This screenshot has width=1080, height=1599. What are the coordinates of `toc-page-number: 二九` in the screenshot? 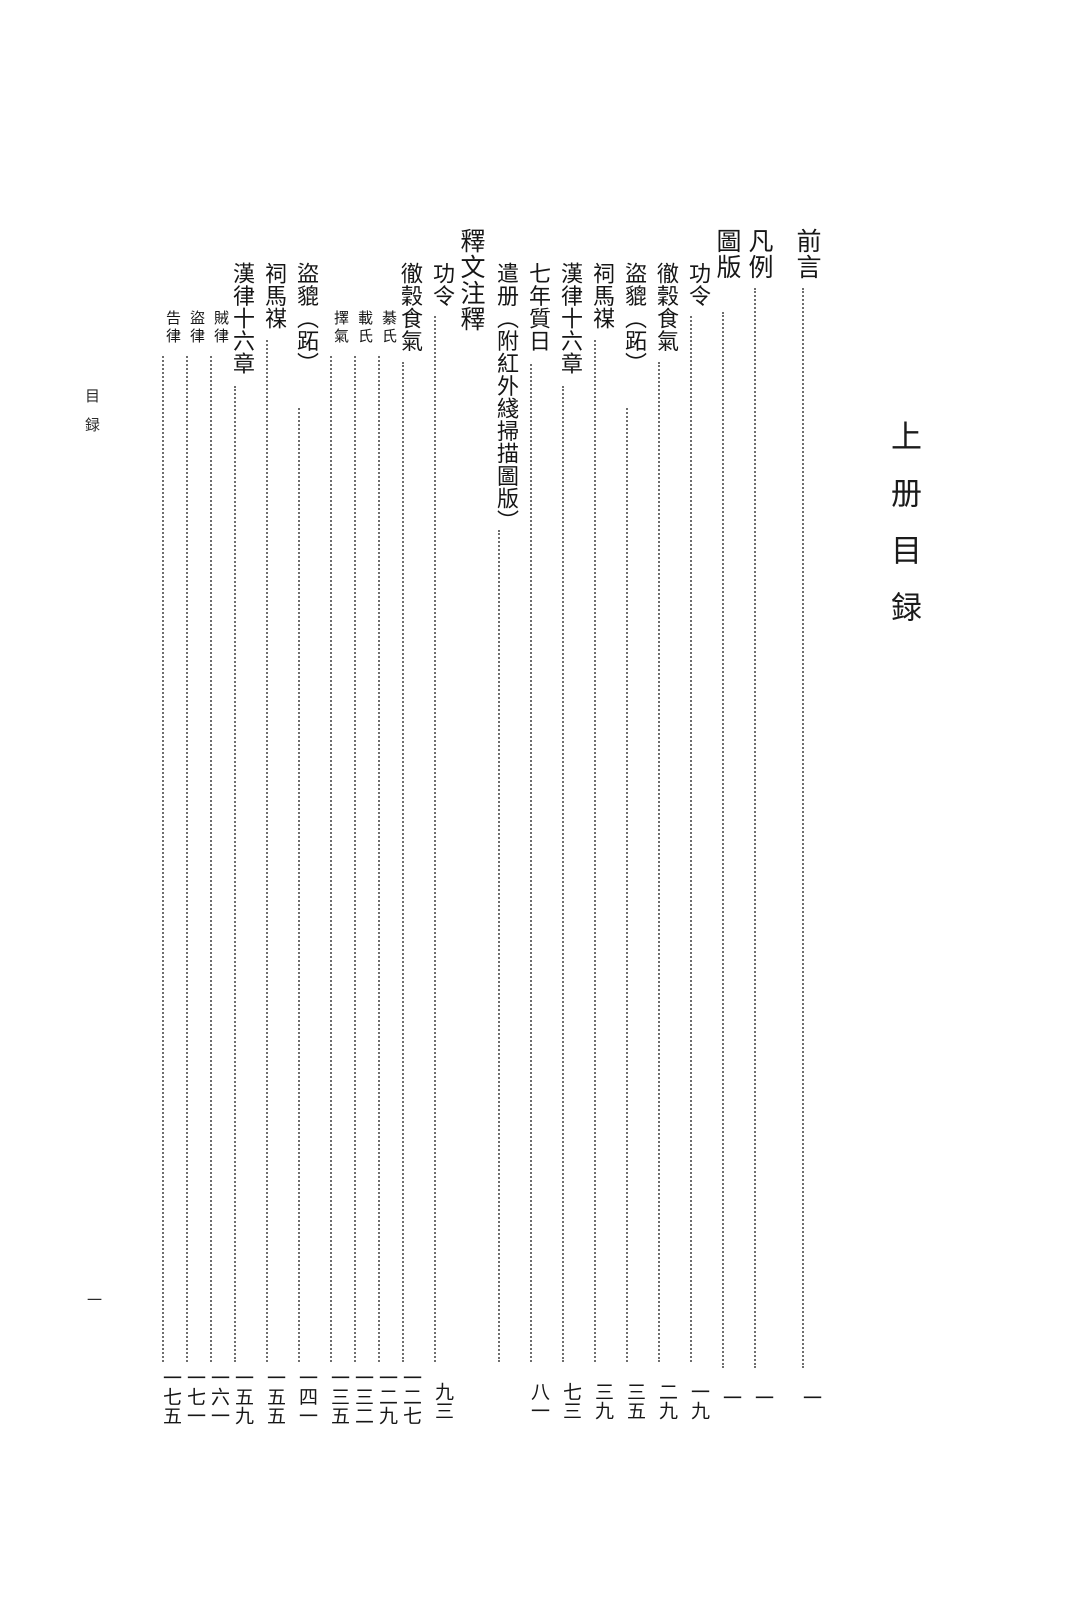 It's located at (667, 1401).